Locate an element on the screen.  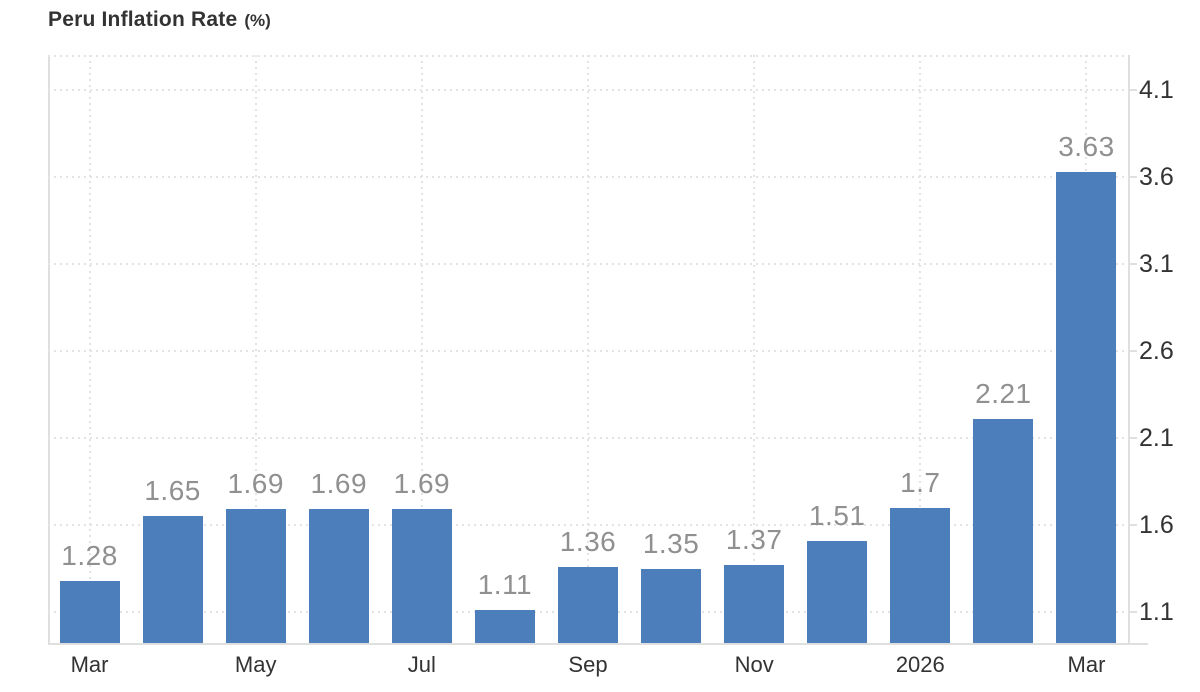
y-axis-label: 4.1 is located at coordinates (1156, 90).